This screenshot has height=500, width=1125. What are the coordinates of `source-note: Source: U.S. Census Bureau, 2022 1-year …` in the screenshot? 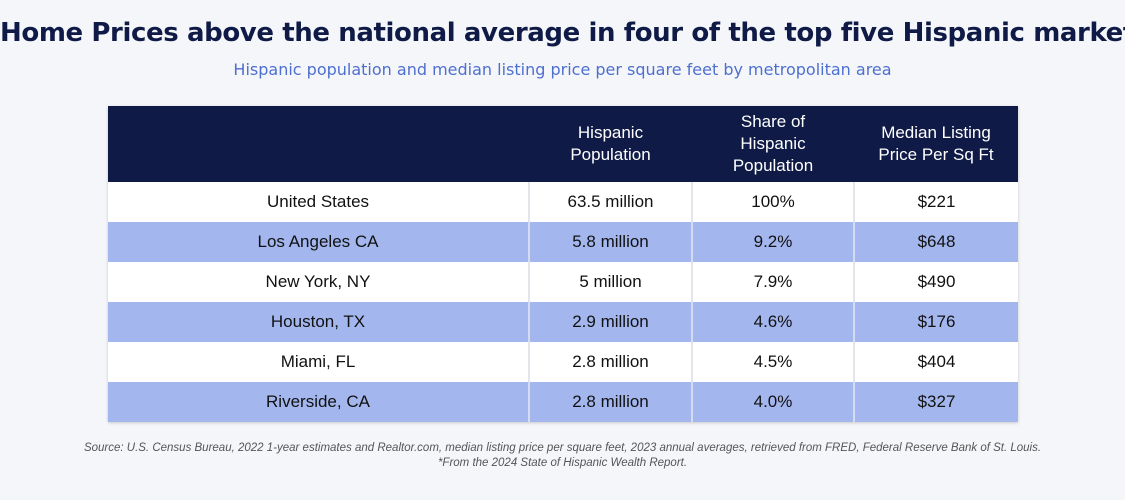 It's located at (562, 456).